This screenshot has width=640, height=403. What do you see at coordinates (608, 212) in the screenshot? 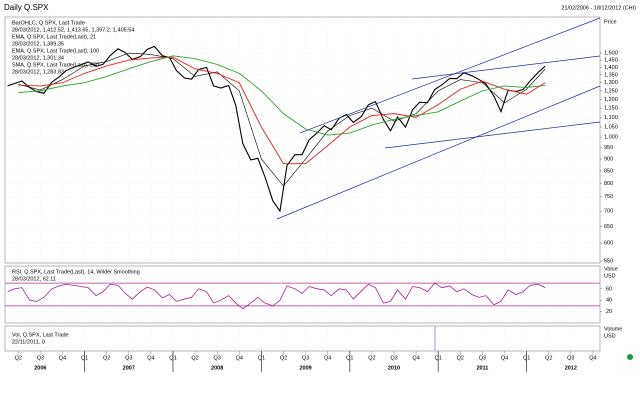
I see `y-tick-label: 700` at bounding box center [608, 212].